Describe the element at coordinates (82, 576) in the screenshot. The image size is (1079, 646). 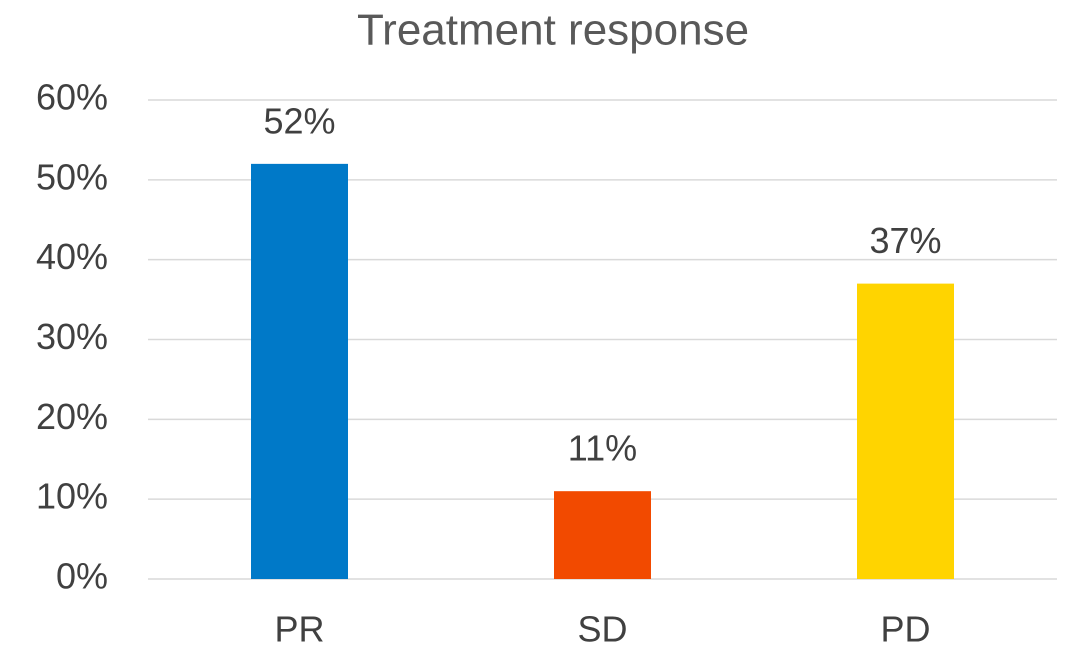
I see `y-tick-label: 0%` at that location.